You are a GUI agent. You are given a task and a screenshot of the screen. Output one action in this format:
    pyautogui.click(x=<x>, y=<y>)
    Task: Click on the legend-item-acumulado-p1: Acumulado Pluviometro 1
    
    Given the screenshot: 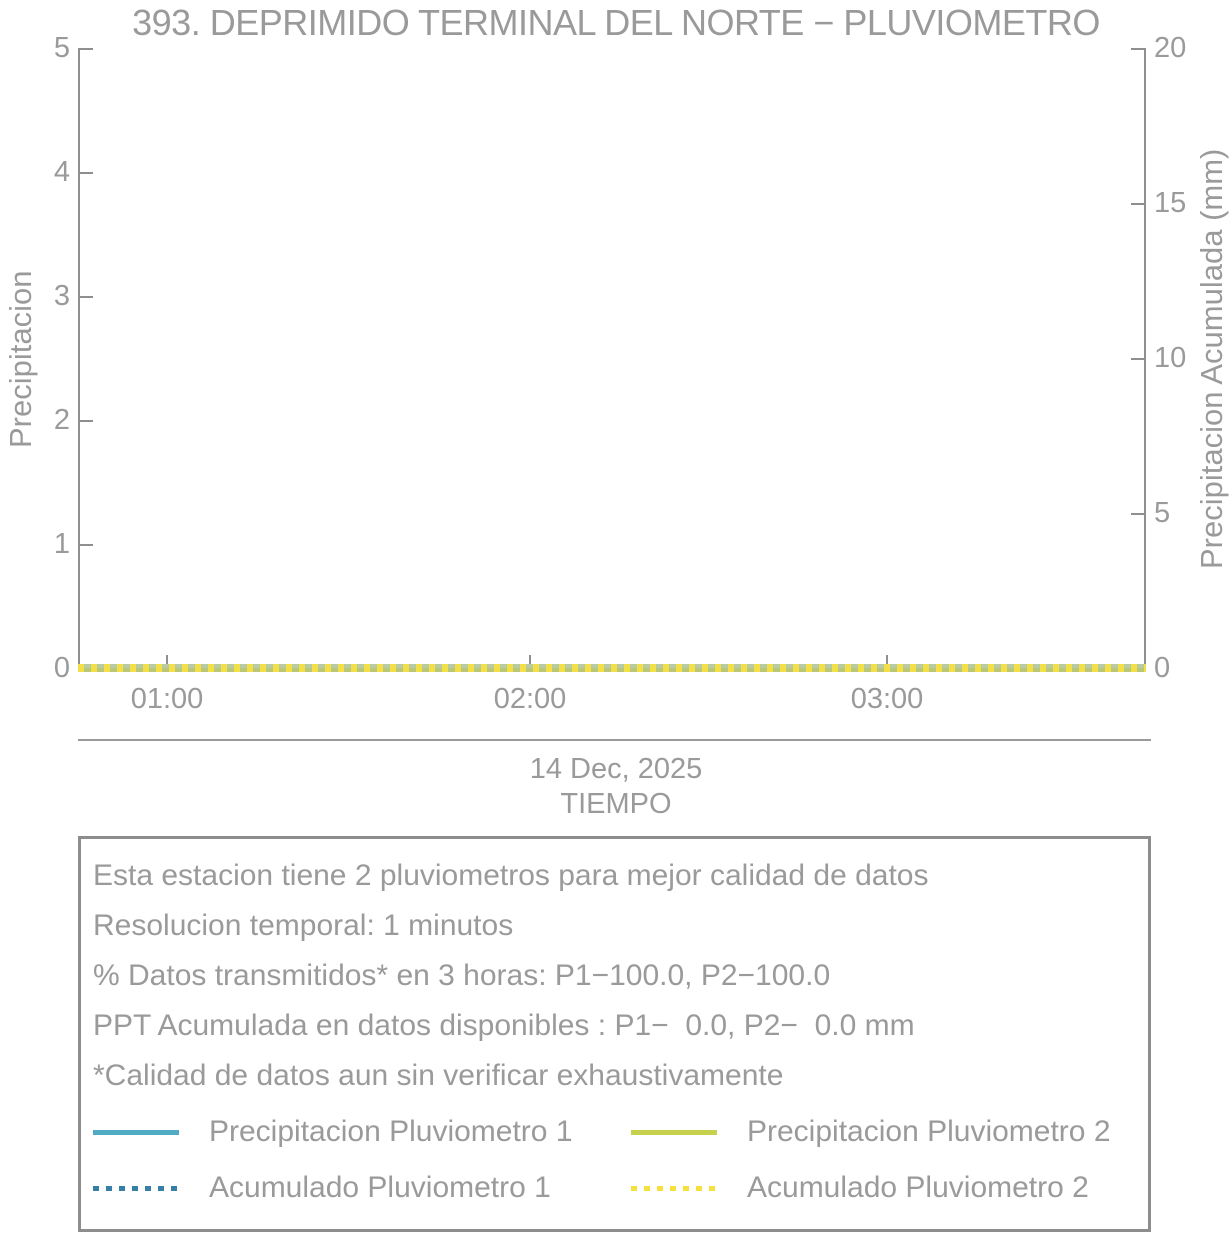 What is the action you would take?
    pyautogui.click(x=362, y=1188)
    